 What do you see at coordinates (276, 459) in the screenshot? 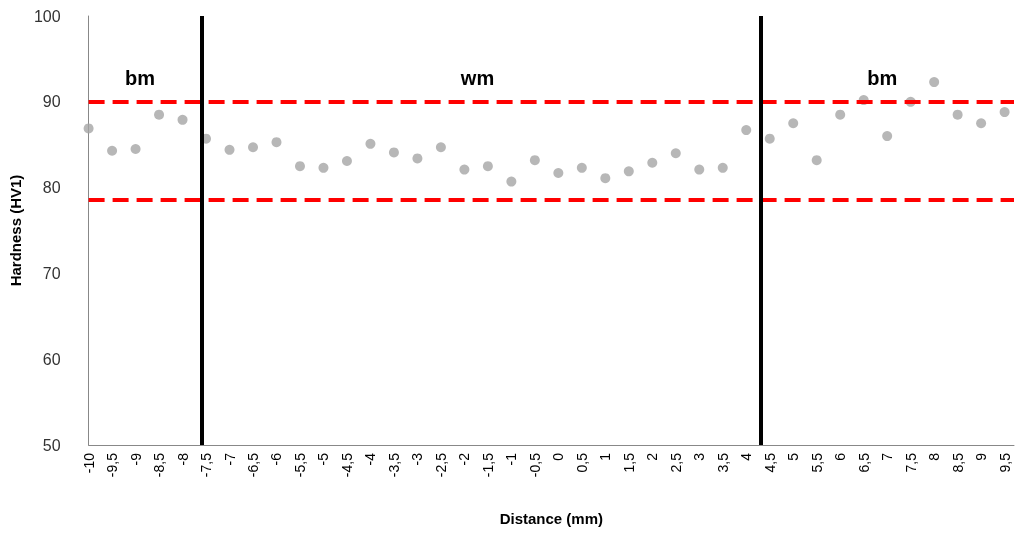
I see `x-tick-label: -6` at bounding box center [276, 459].